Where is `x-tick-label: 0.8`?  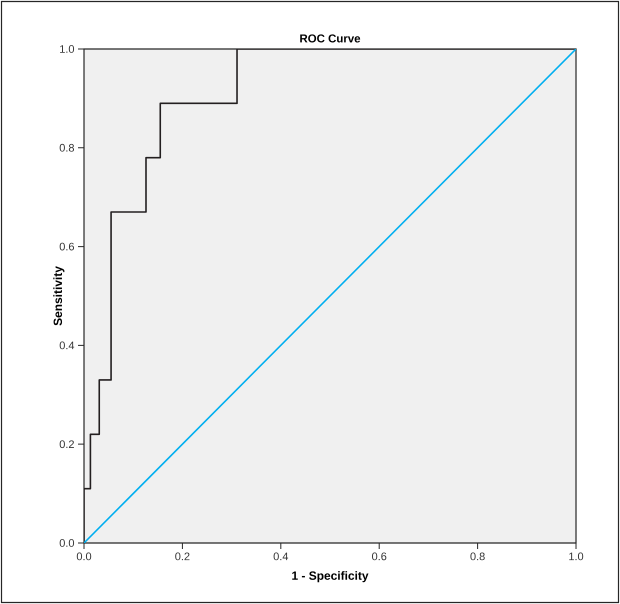
x-tick-label: 0.8 is located at coordinates (477, 556).